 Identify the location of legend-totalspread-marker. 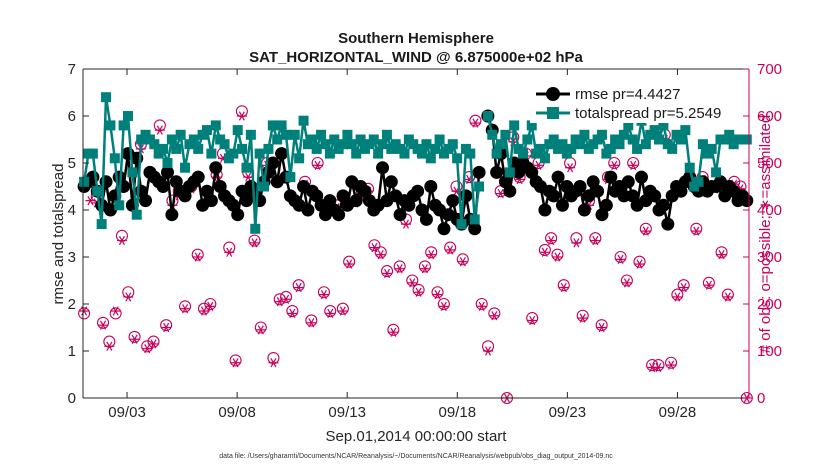
(553, 113).